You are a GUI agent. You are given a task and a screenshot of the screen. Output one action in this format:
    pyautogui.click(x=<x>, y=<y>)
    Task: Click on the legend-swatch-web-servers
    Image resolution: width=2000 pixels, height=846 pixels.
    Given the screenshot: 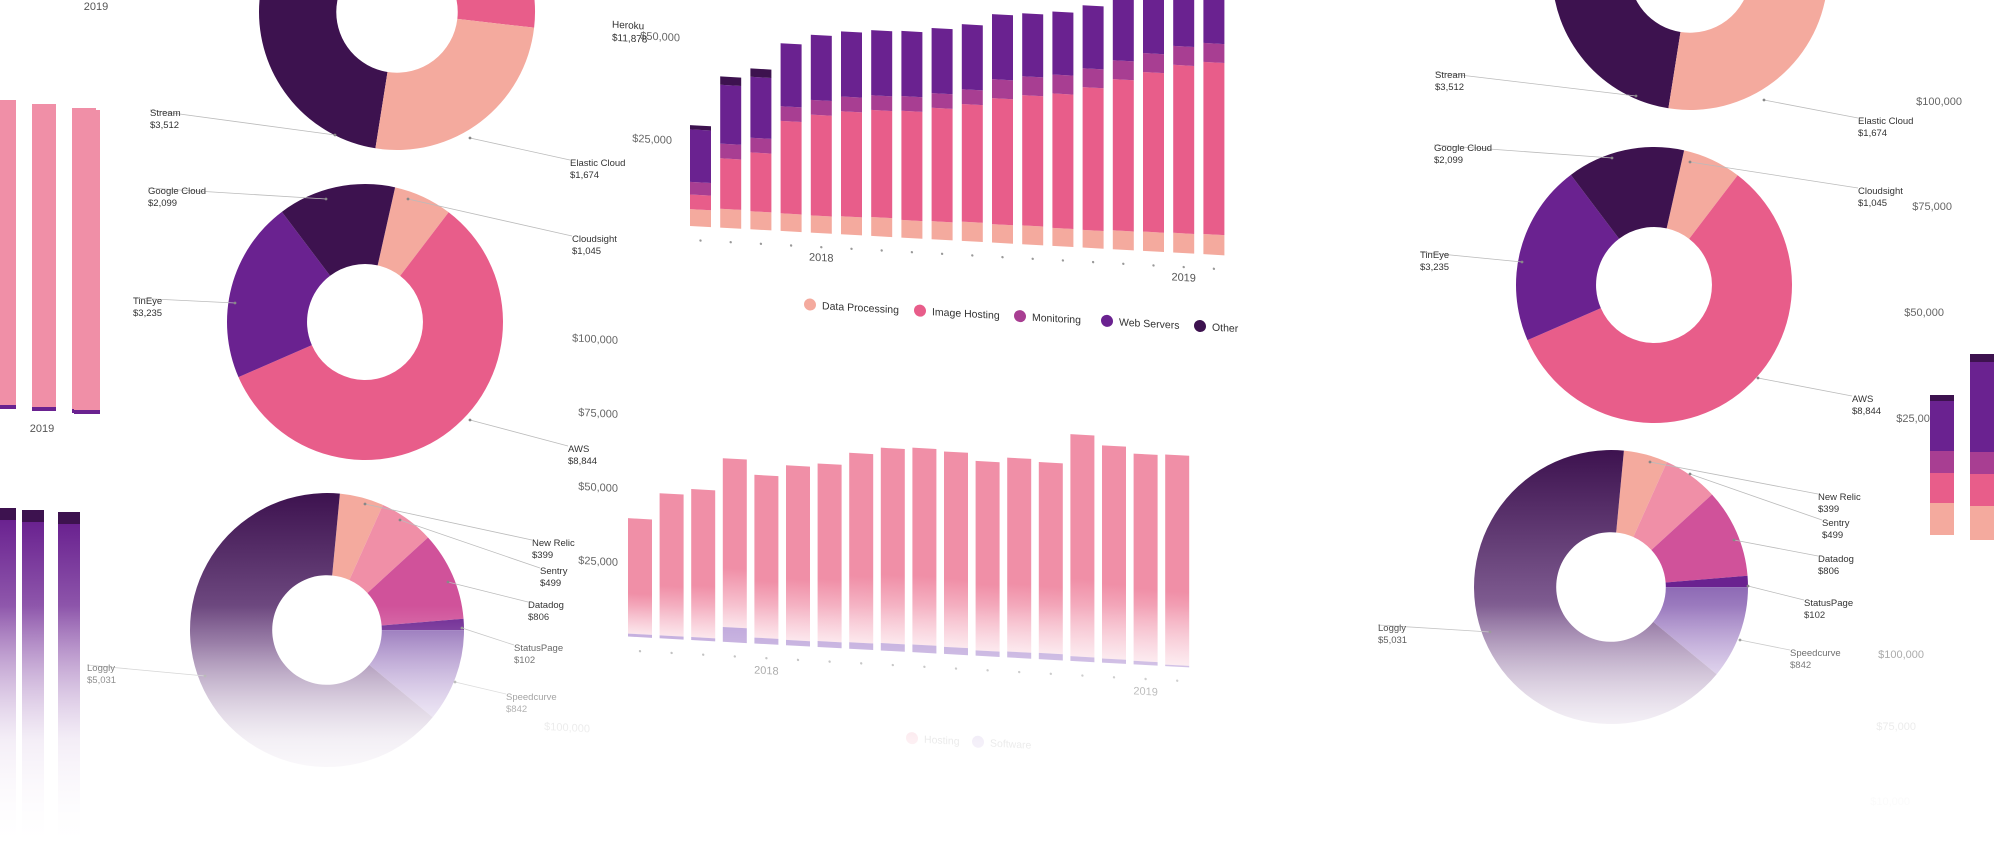 What is the action you would take?
    pyautogui.click(x=1107, y=320)
    